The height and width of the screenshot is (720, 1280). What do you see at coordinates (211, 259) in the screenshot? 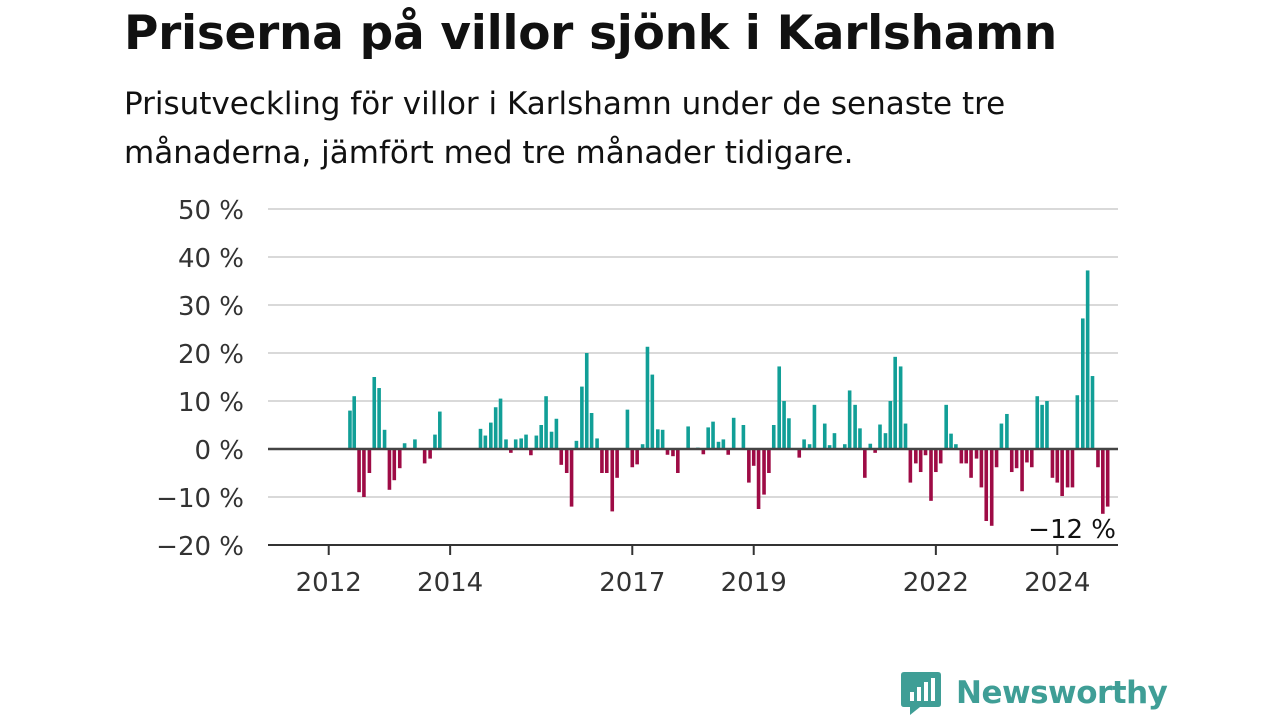
I see `y-tick-label: 40 %` at bounding box center [211, 259].